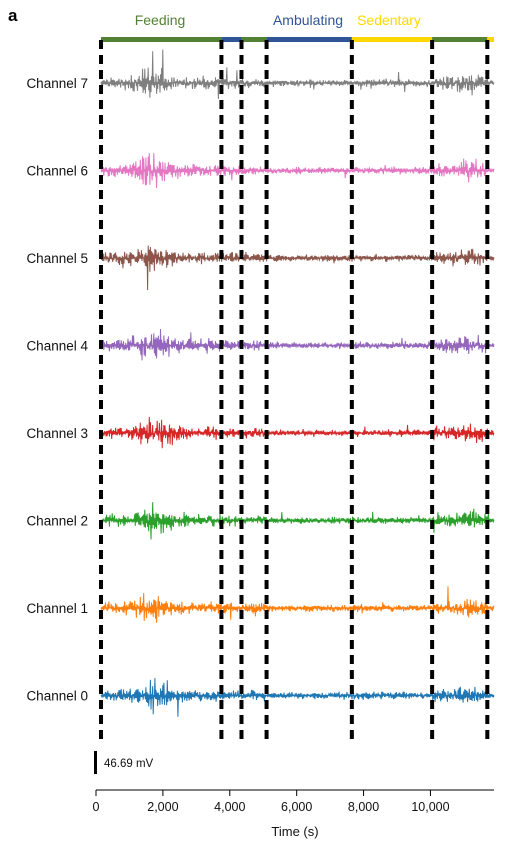  What do you see at coordinates (229, 807) in the screenshot?
I see `x-tick-label: 4,000` at bounding box center [229, 807].